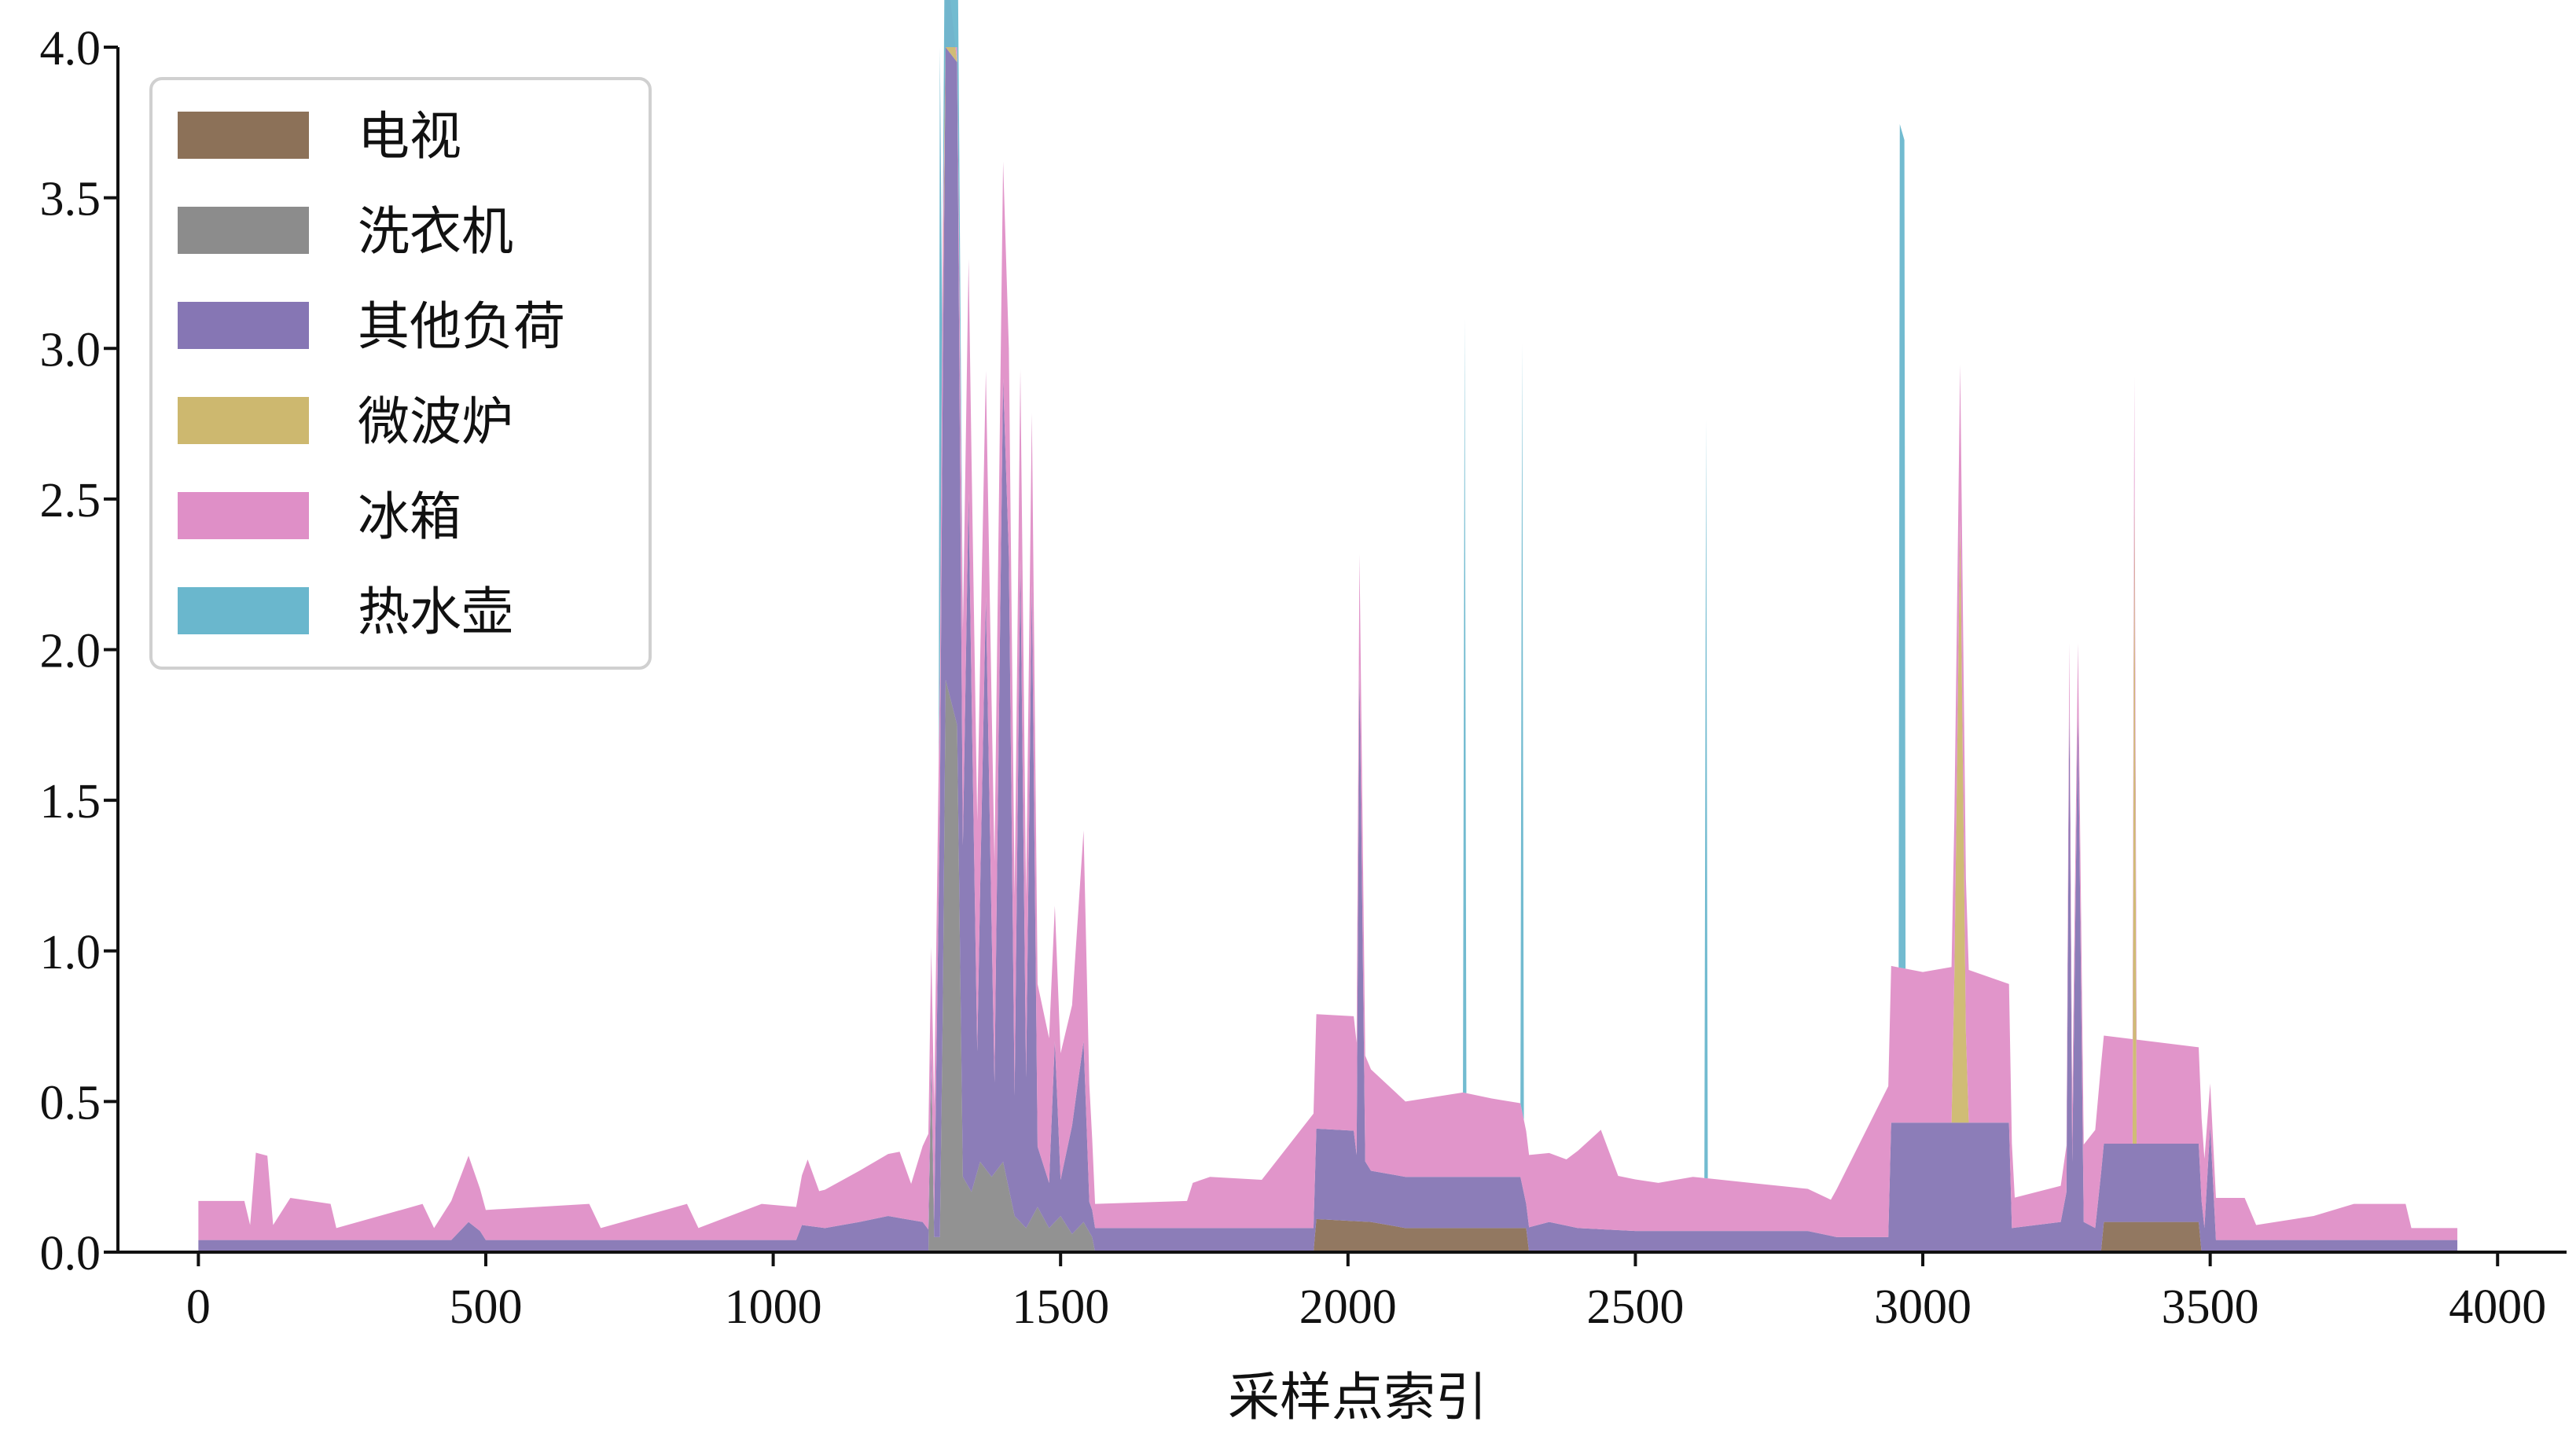 The height and width of the screenshot is (1440, 2576). I want to click on y-tick-label: 3.5, so click(70, 199).